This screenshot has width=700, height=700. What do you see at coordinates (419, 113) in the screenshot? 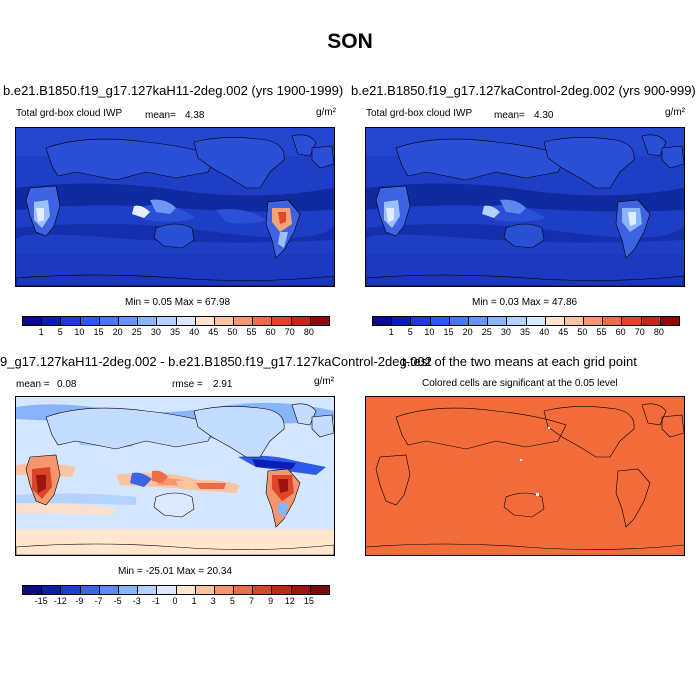
I see `variable-label-top-right: Total grd-box cloud IWP` at bounding box center [419, 113].